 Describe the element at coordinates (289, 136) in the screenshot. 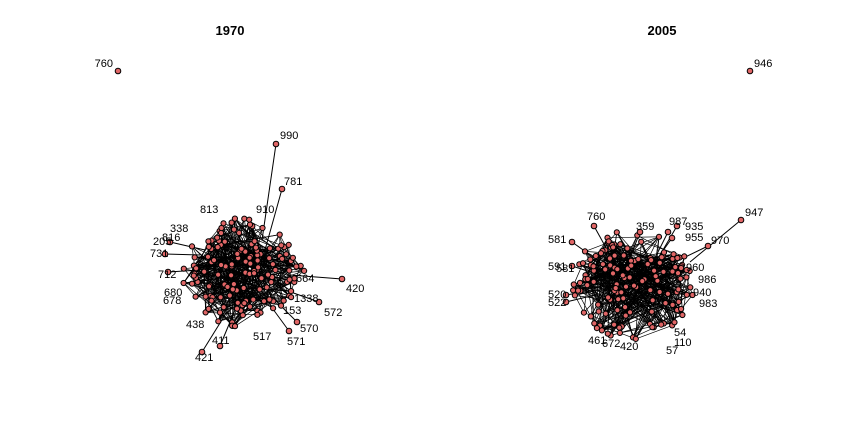

I see `node-label: 990` at that location.